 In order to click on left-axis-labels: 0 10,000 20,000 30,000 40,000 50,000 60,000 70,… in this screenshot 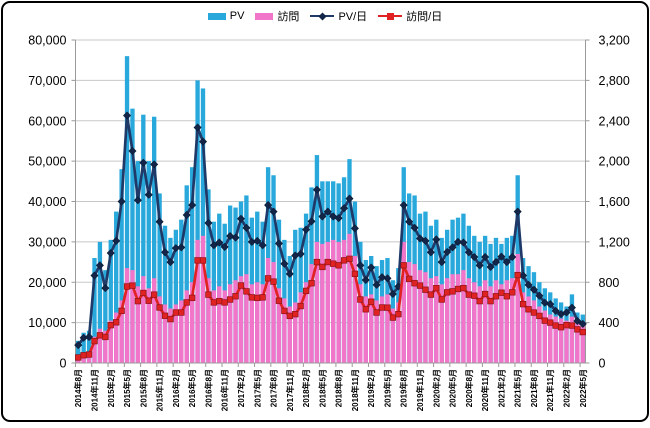, I will do `click(47, 202)`.